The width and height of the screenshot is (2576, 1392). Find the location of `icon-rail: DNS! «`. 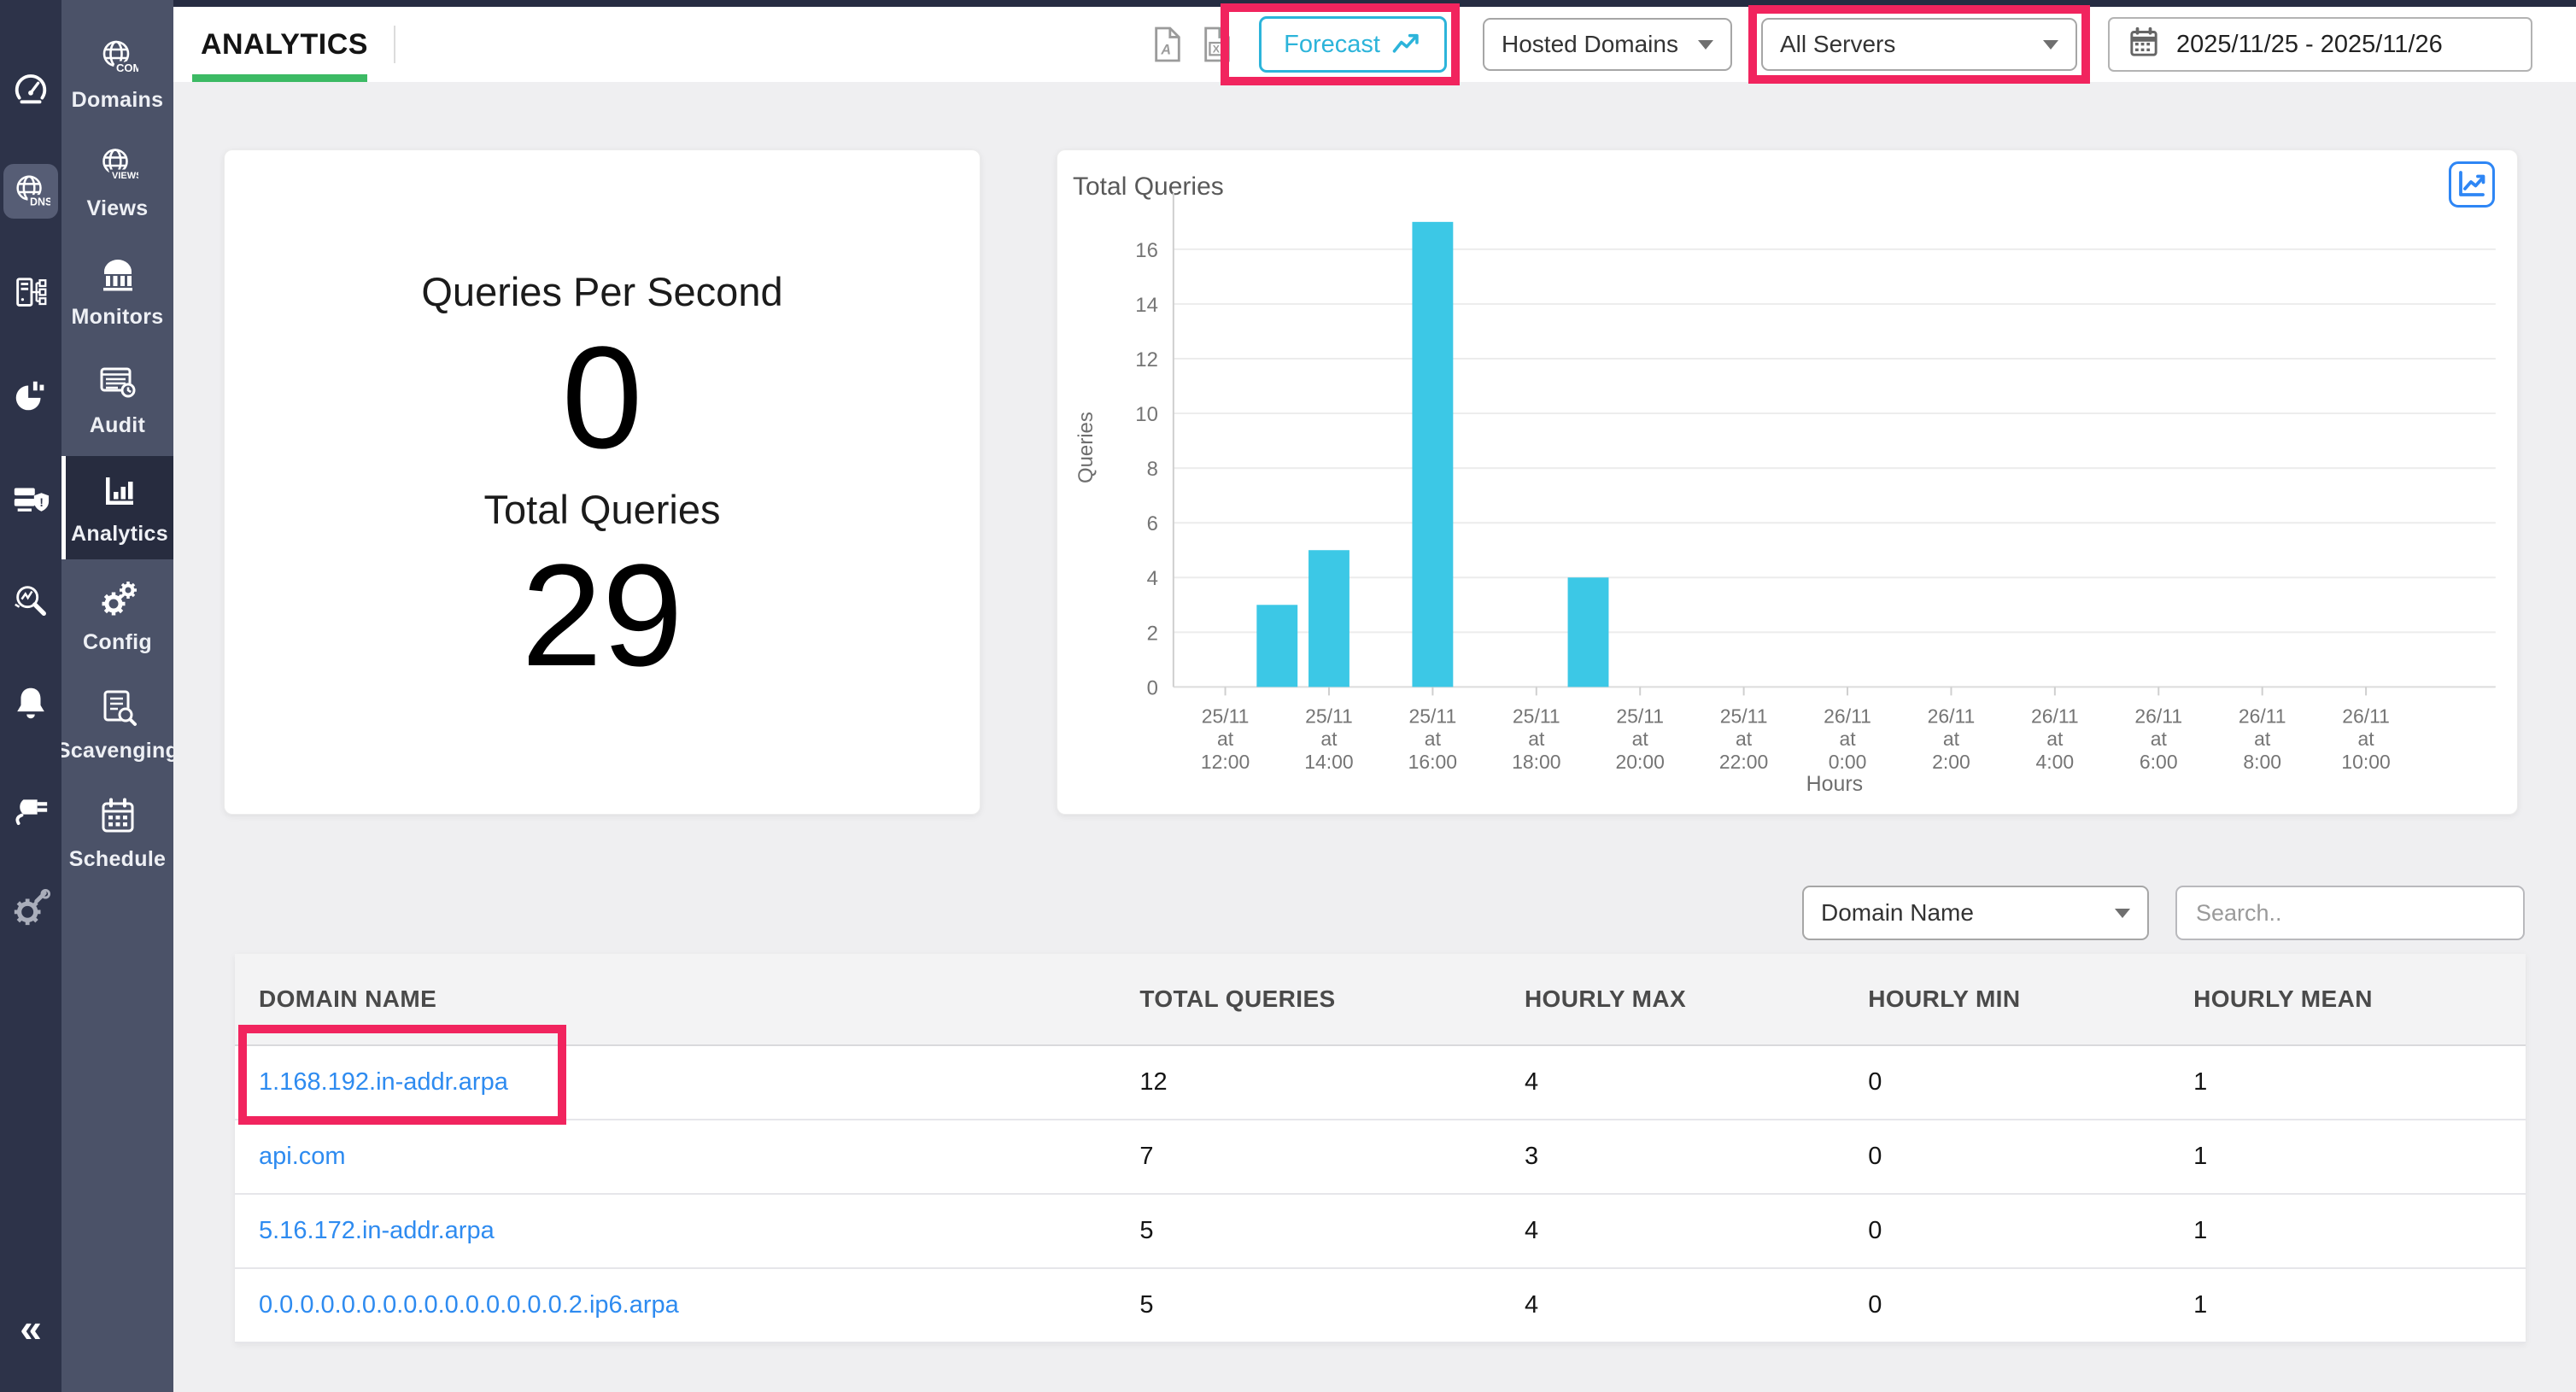

icon-rail: DNS! « is located at coordinates (30, 696).